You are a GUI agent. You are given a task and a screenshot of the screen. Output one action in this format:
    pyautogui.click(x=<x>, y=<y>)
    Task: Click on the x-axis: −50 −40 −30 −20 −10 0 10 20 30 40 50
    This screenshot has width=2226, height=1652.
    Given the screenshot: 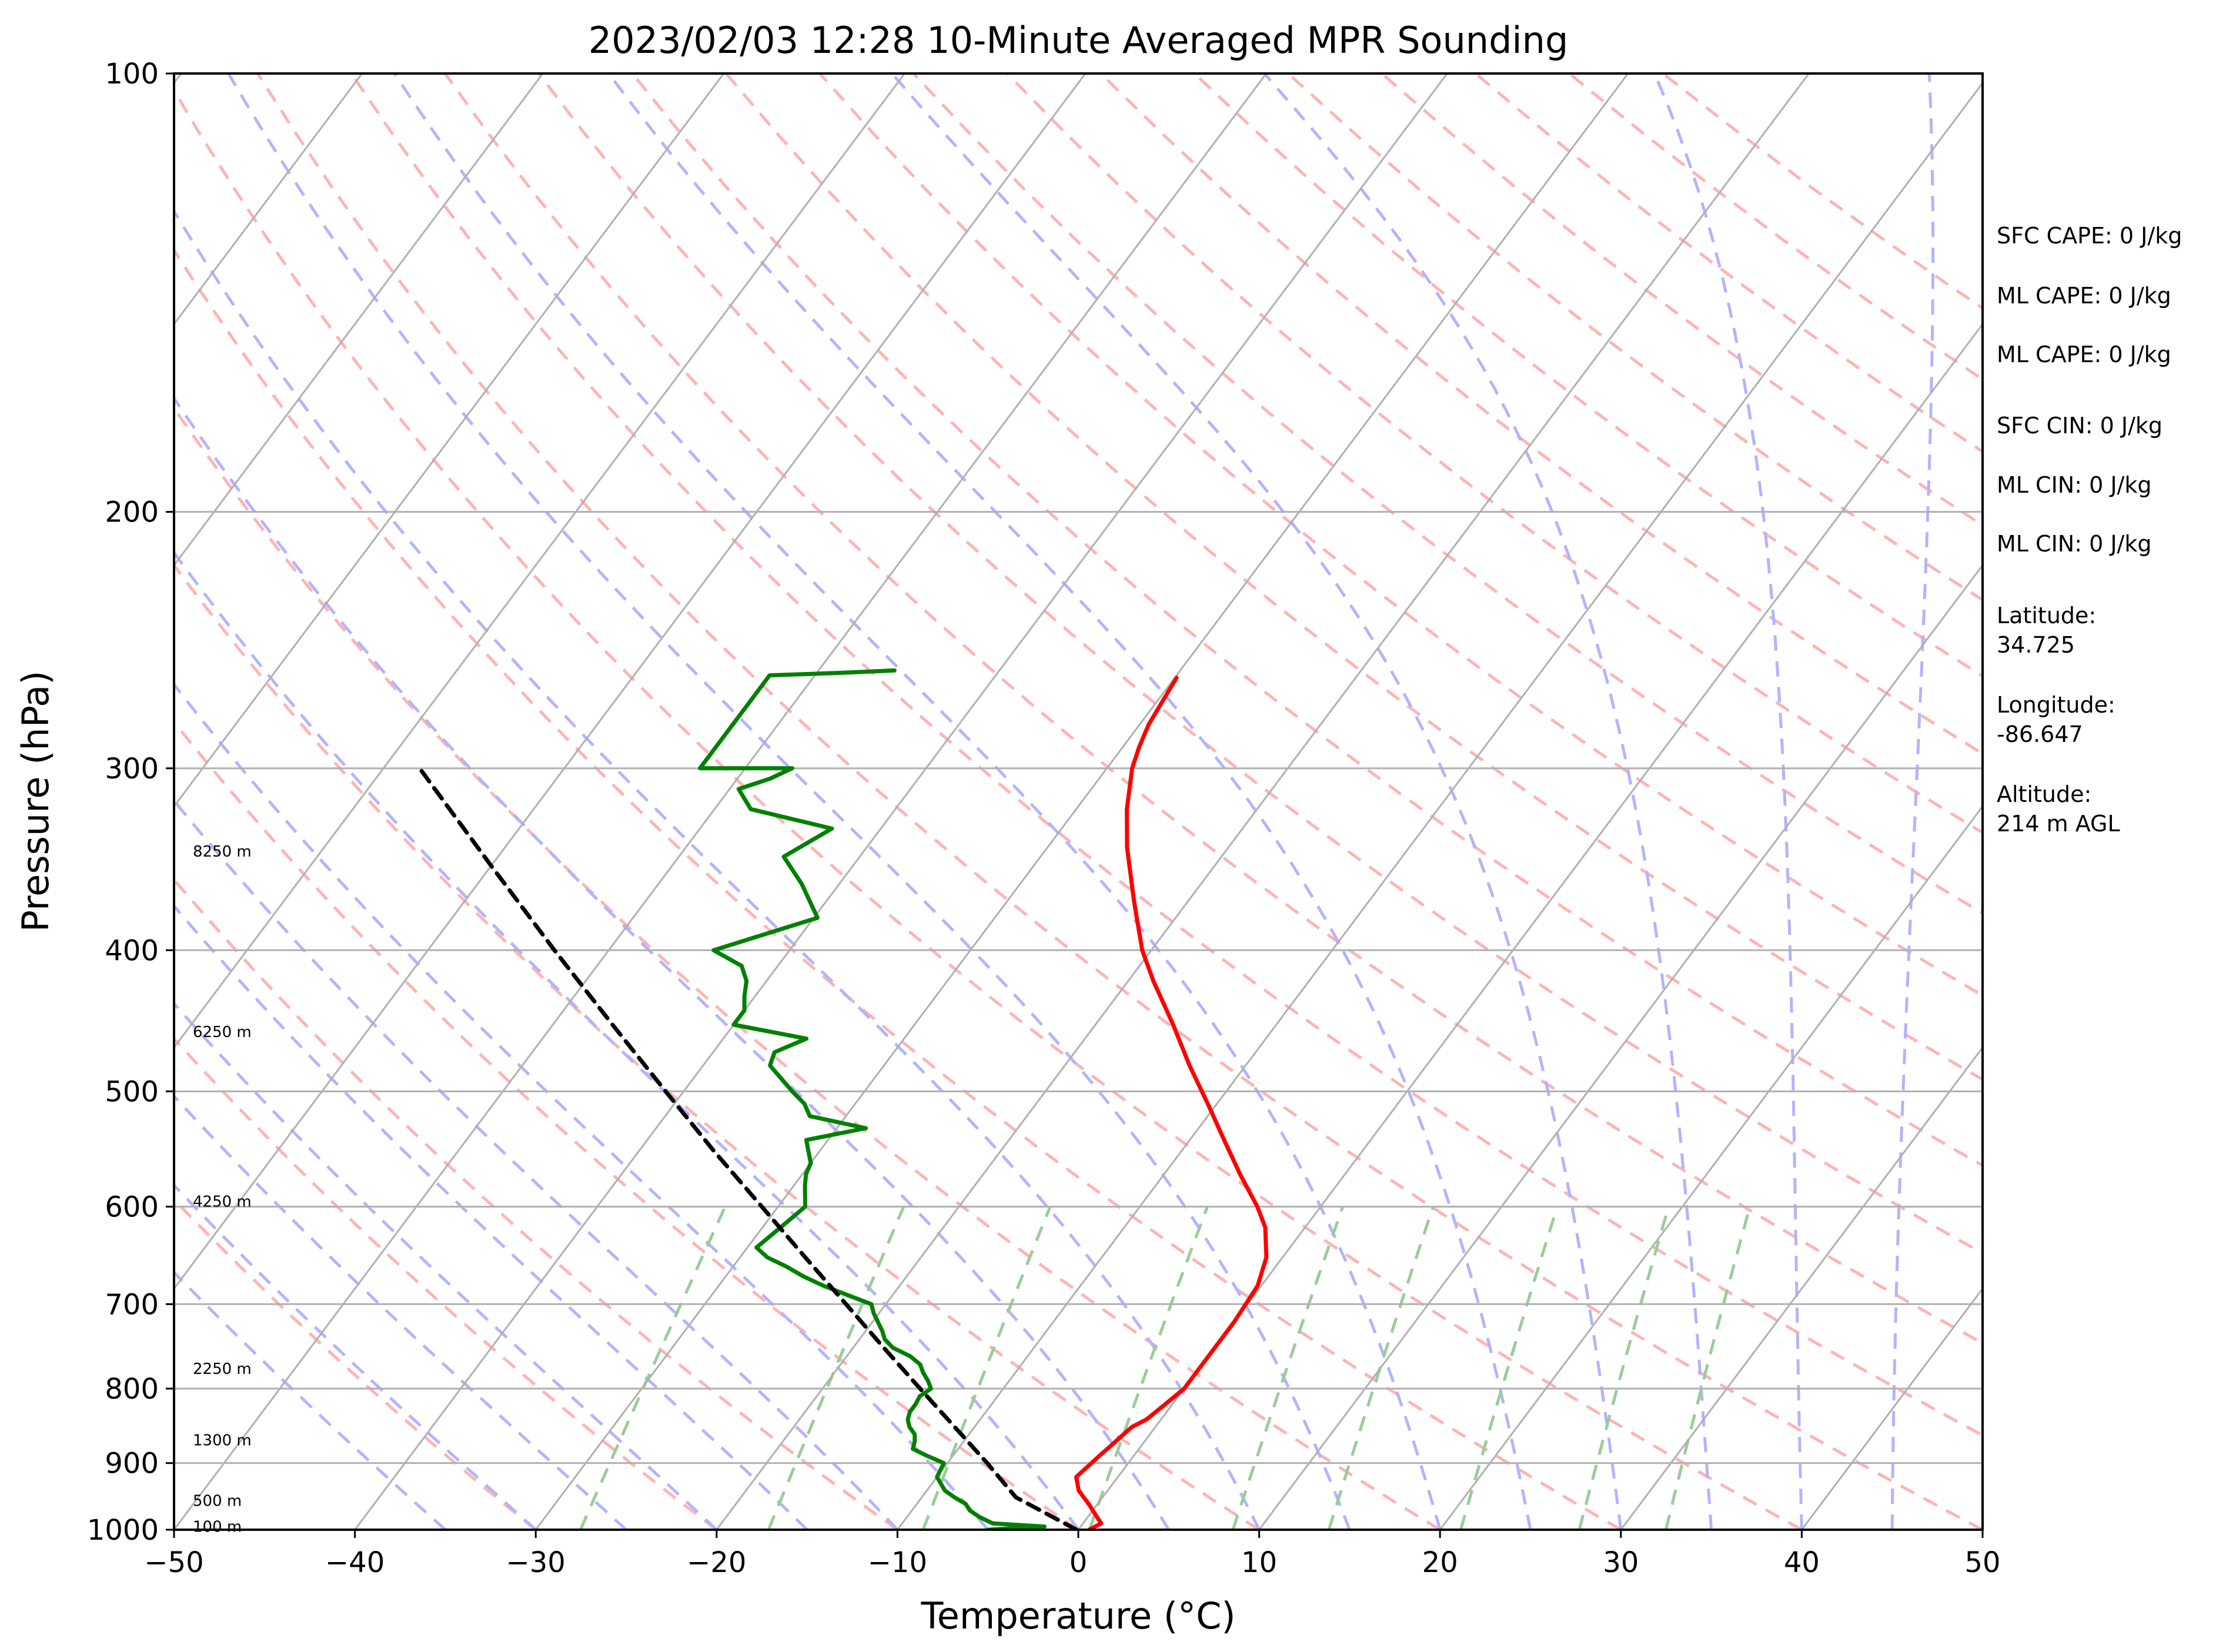 What is the action you would take?
    pyautogui.click(x=1072, y=1555)
    